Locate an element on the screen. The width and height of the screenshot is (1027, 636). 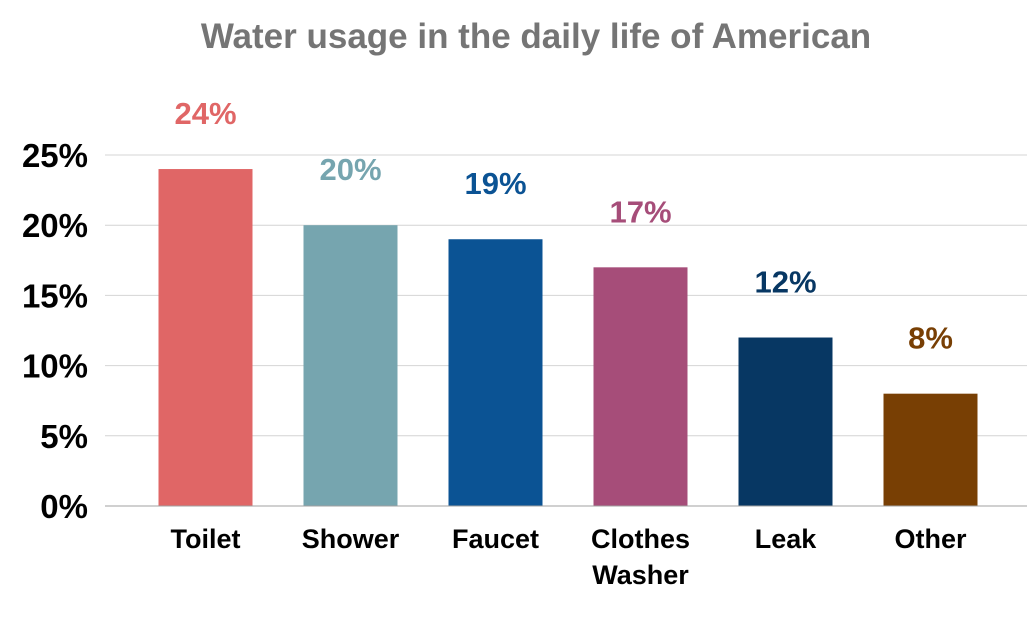
data-label: 8% is located at coordinates (930, 338).